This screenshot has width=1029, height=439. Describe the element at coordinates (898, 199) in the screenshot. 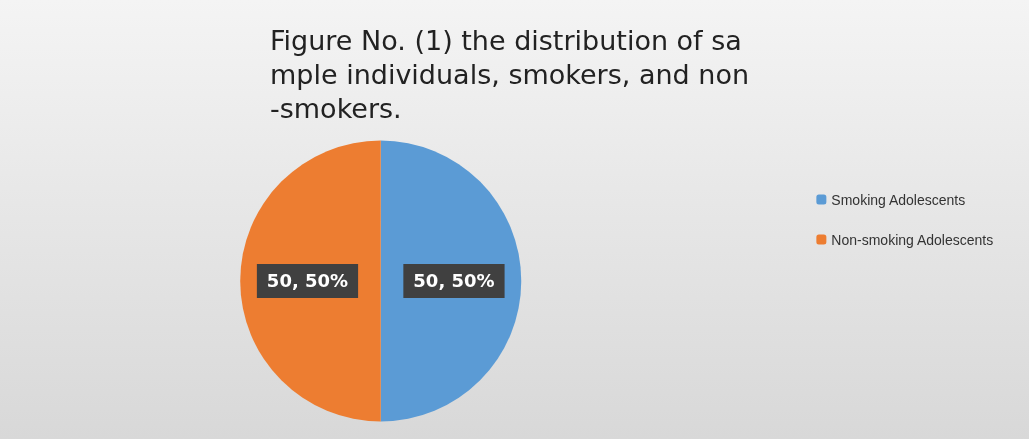

I see `legend-label: Smoking Adolescents` at that location.